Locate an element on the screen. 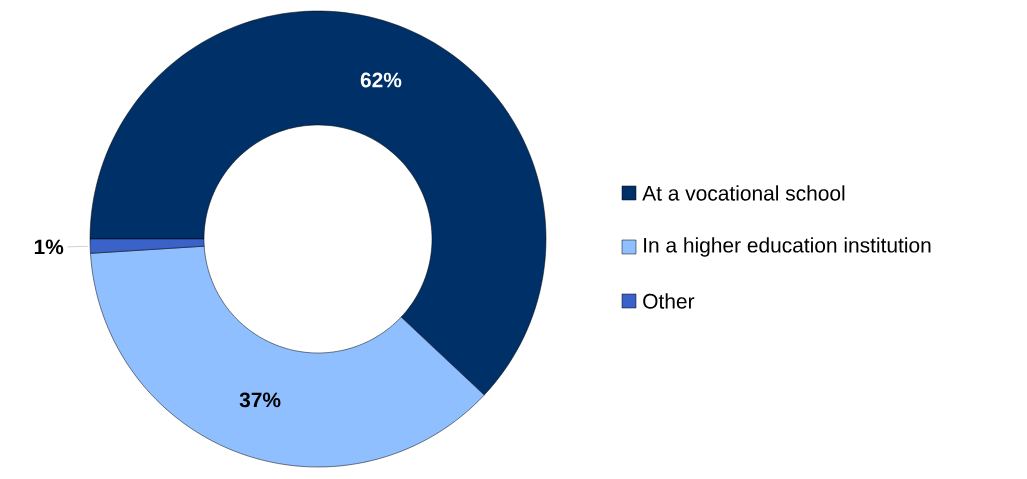  legend-label: Other is located at coordinates (669, 301).